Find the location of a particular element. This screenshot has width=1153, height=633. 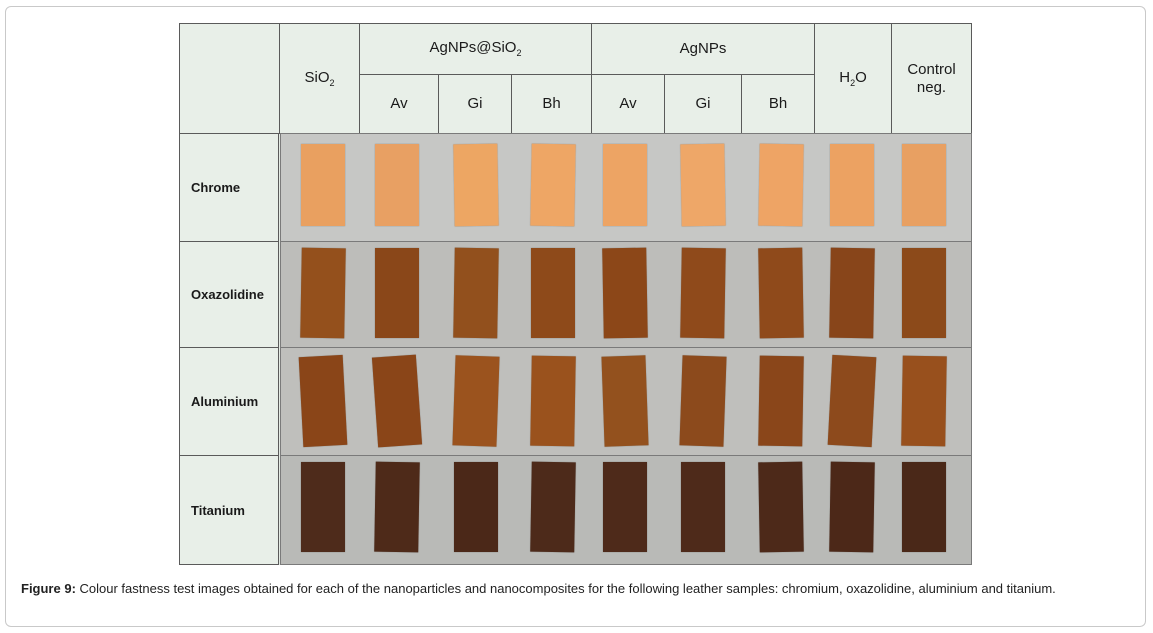

row-label-titanium: Titanium is located at coordinates (229, 510).